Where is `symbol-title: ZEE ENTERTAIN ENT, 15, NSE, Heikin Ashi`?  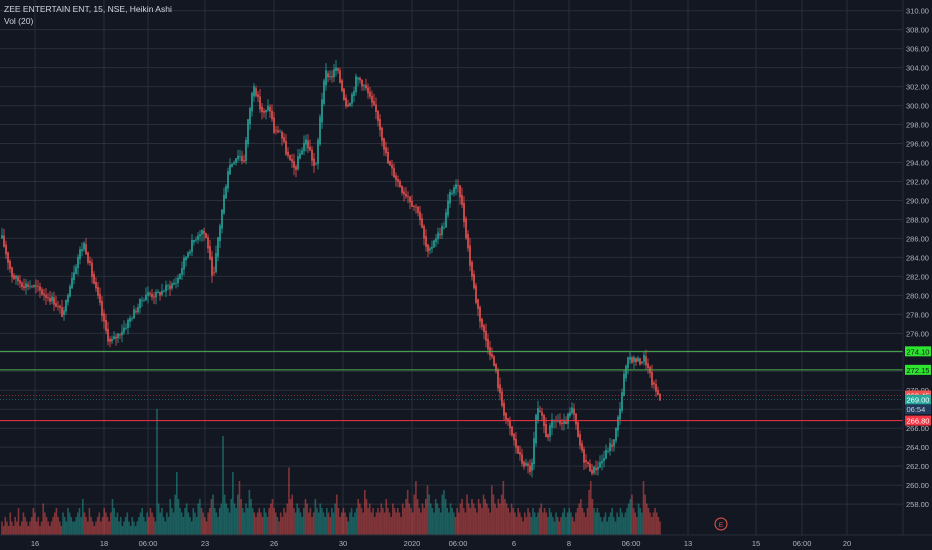 symbol-title: ZEE ENTERTAIN ENT, 15, NSE, Heikin Ashi is located at coordinates (88, 9).